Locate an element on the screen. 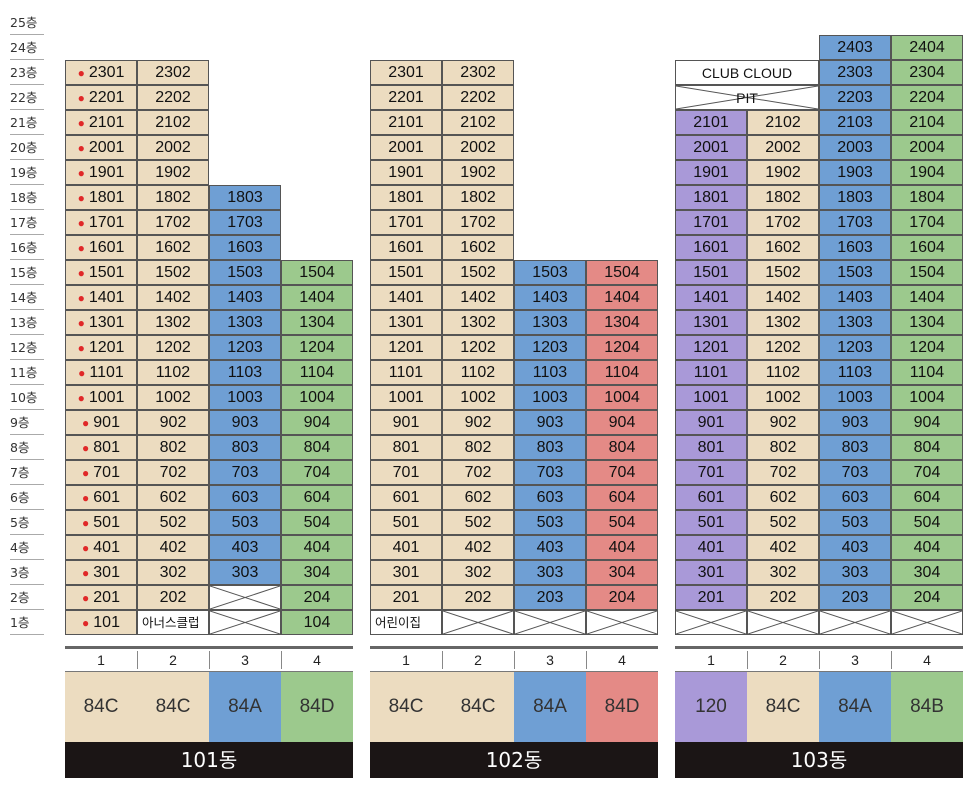 The width and height of the screenshot is (975, 786). unit-cell: 903 is located at coordinates (855, 422).